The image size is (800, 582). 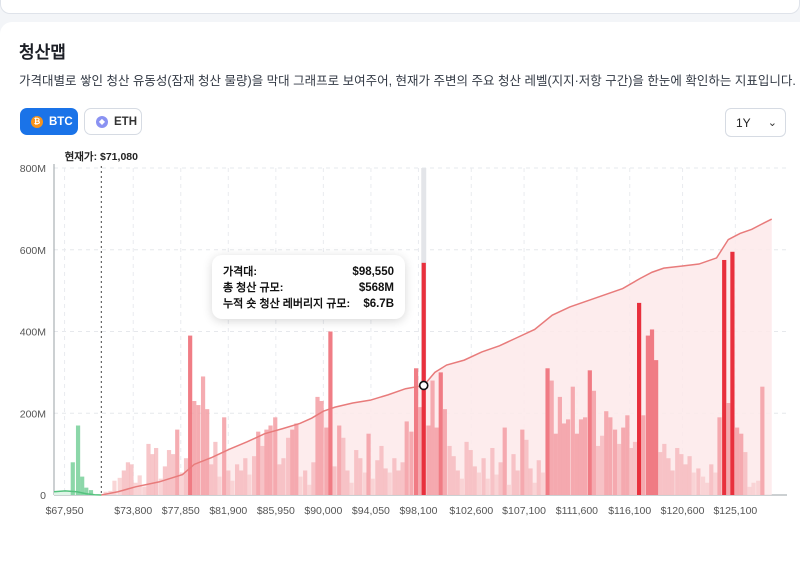 I want to click on x-tick-label: $116,100, so click(x=629, y=511).